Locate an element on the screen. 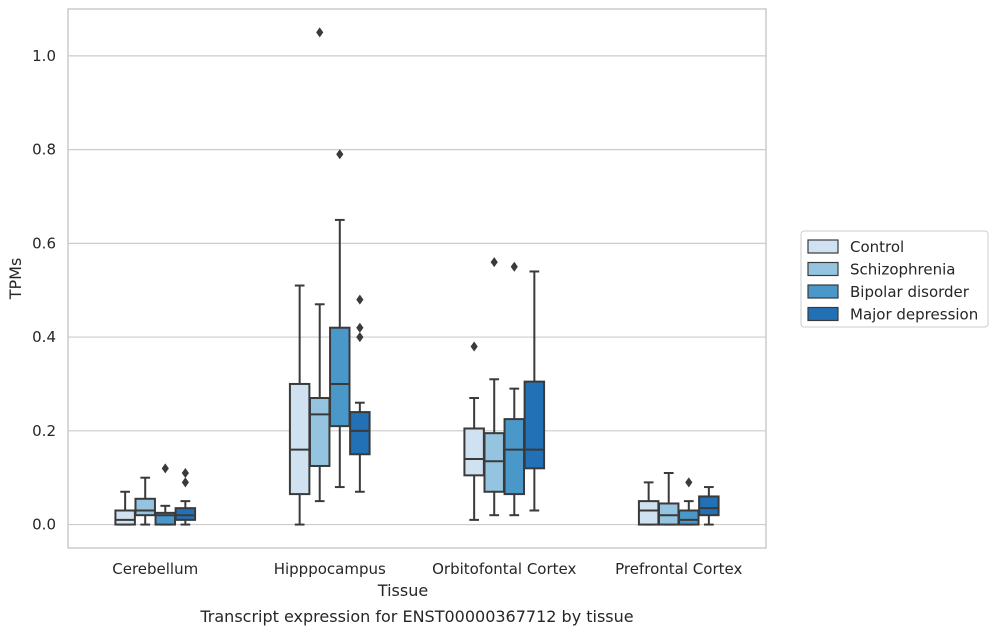  y-tick-label: 1.0 is located at coordinates (44, 56).